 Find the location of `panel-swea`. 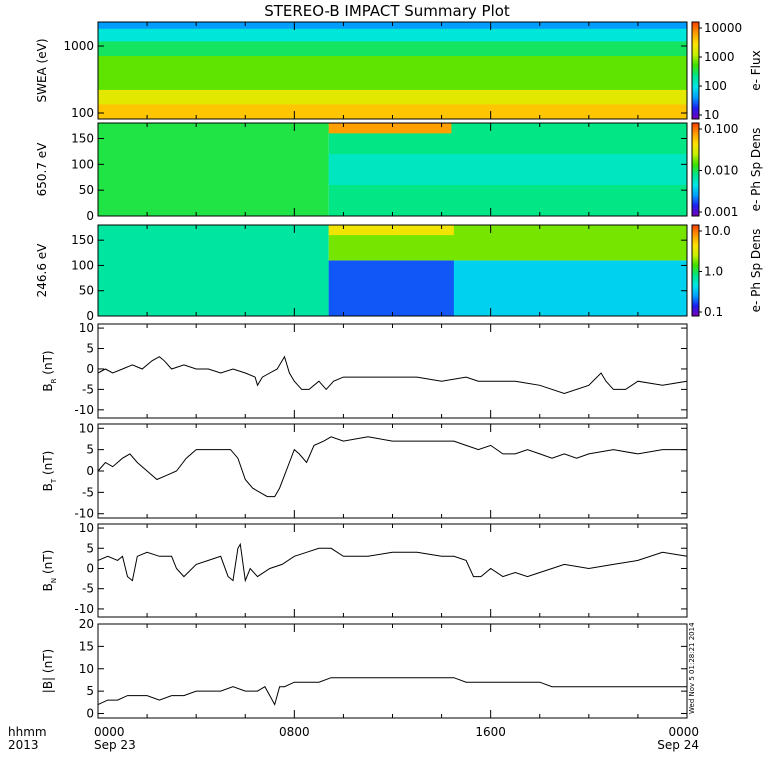

panel-swea is located at coordinates (399, 70).